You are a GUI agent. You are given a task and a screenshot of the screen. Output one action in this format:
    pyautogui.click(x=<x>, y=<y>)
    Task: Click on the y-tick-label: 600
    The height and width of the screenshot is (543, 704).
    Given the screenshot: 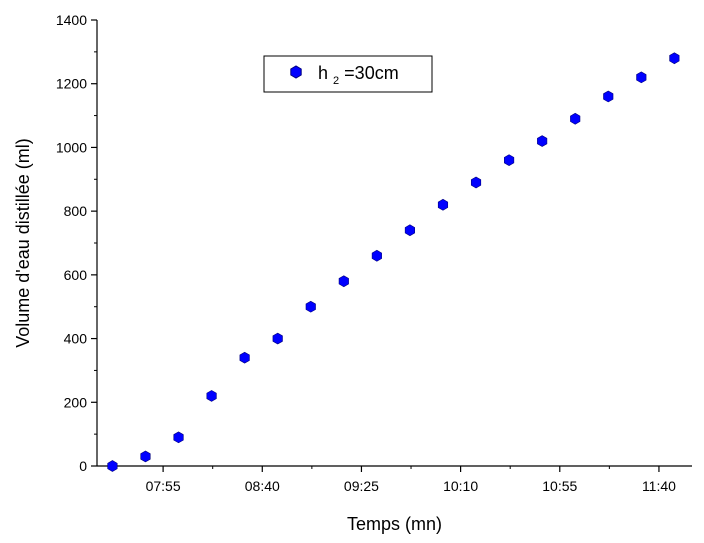 What is the action you would take?
    pyautogui.click(x=76, y=275)
    